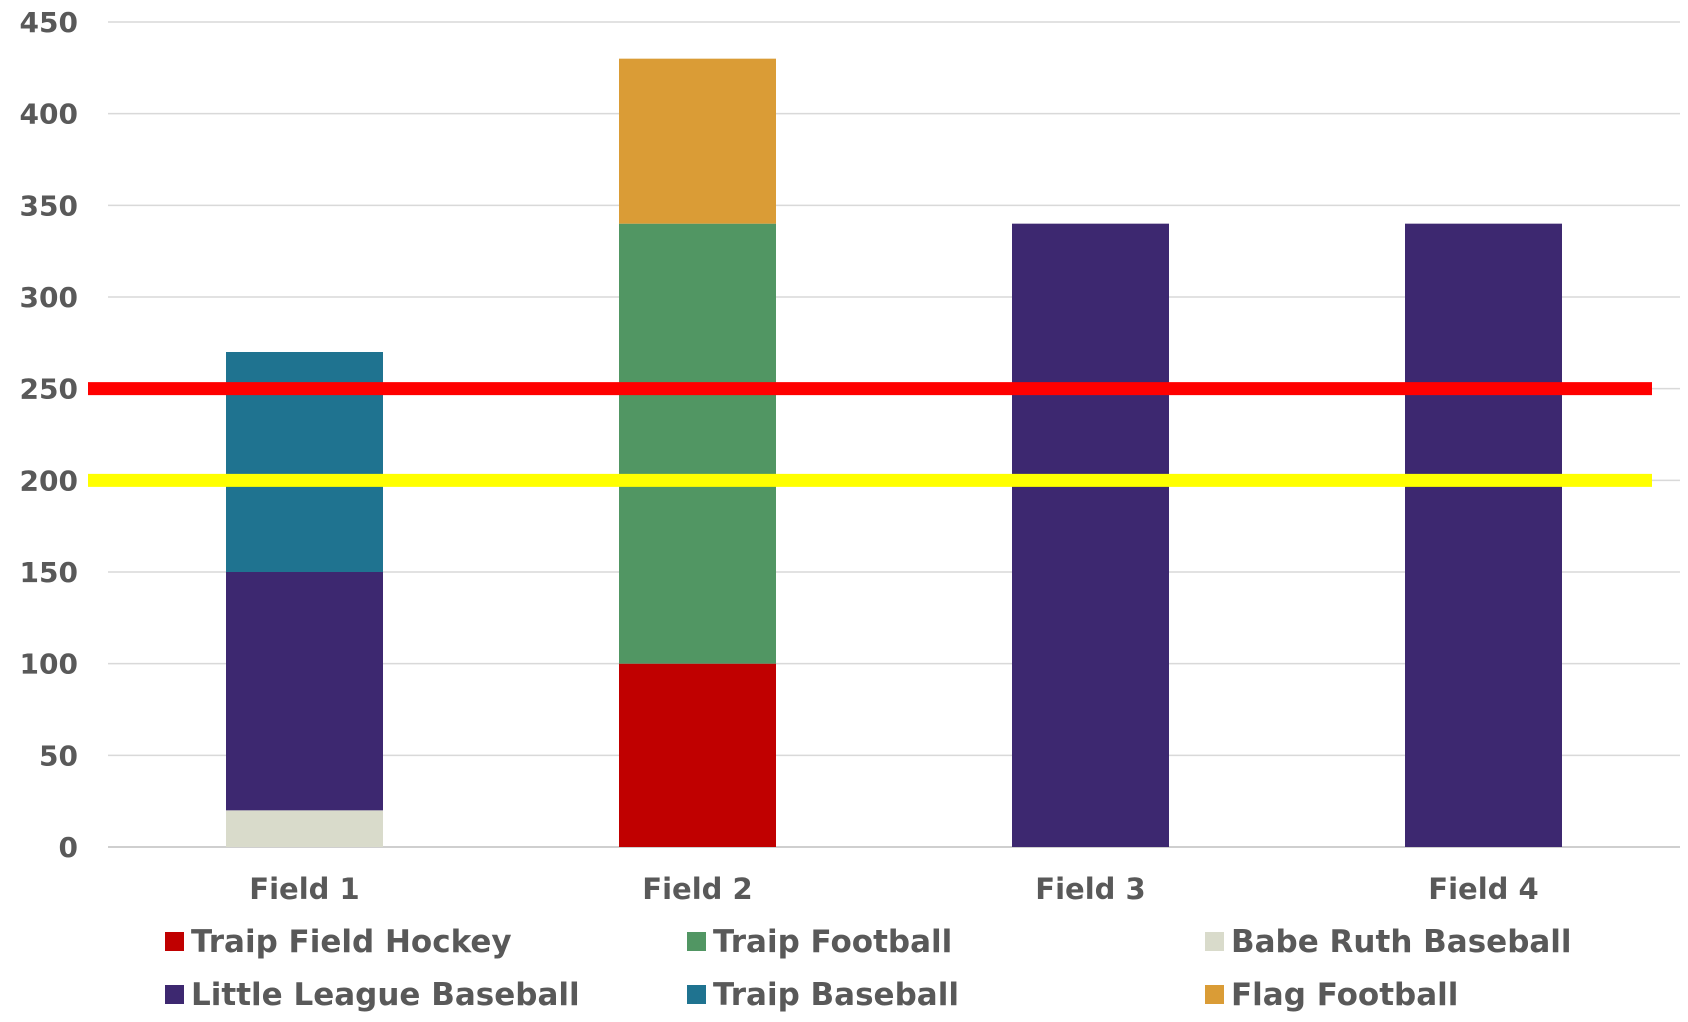  Describe the element at coordinates (49, 389) in the screenshot. I see `y-tick-label: 250` at that location.